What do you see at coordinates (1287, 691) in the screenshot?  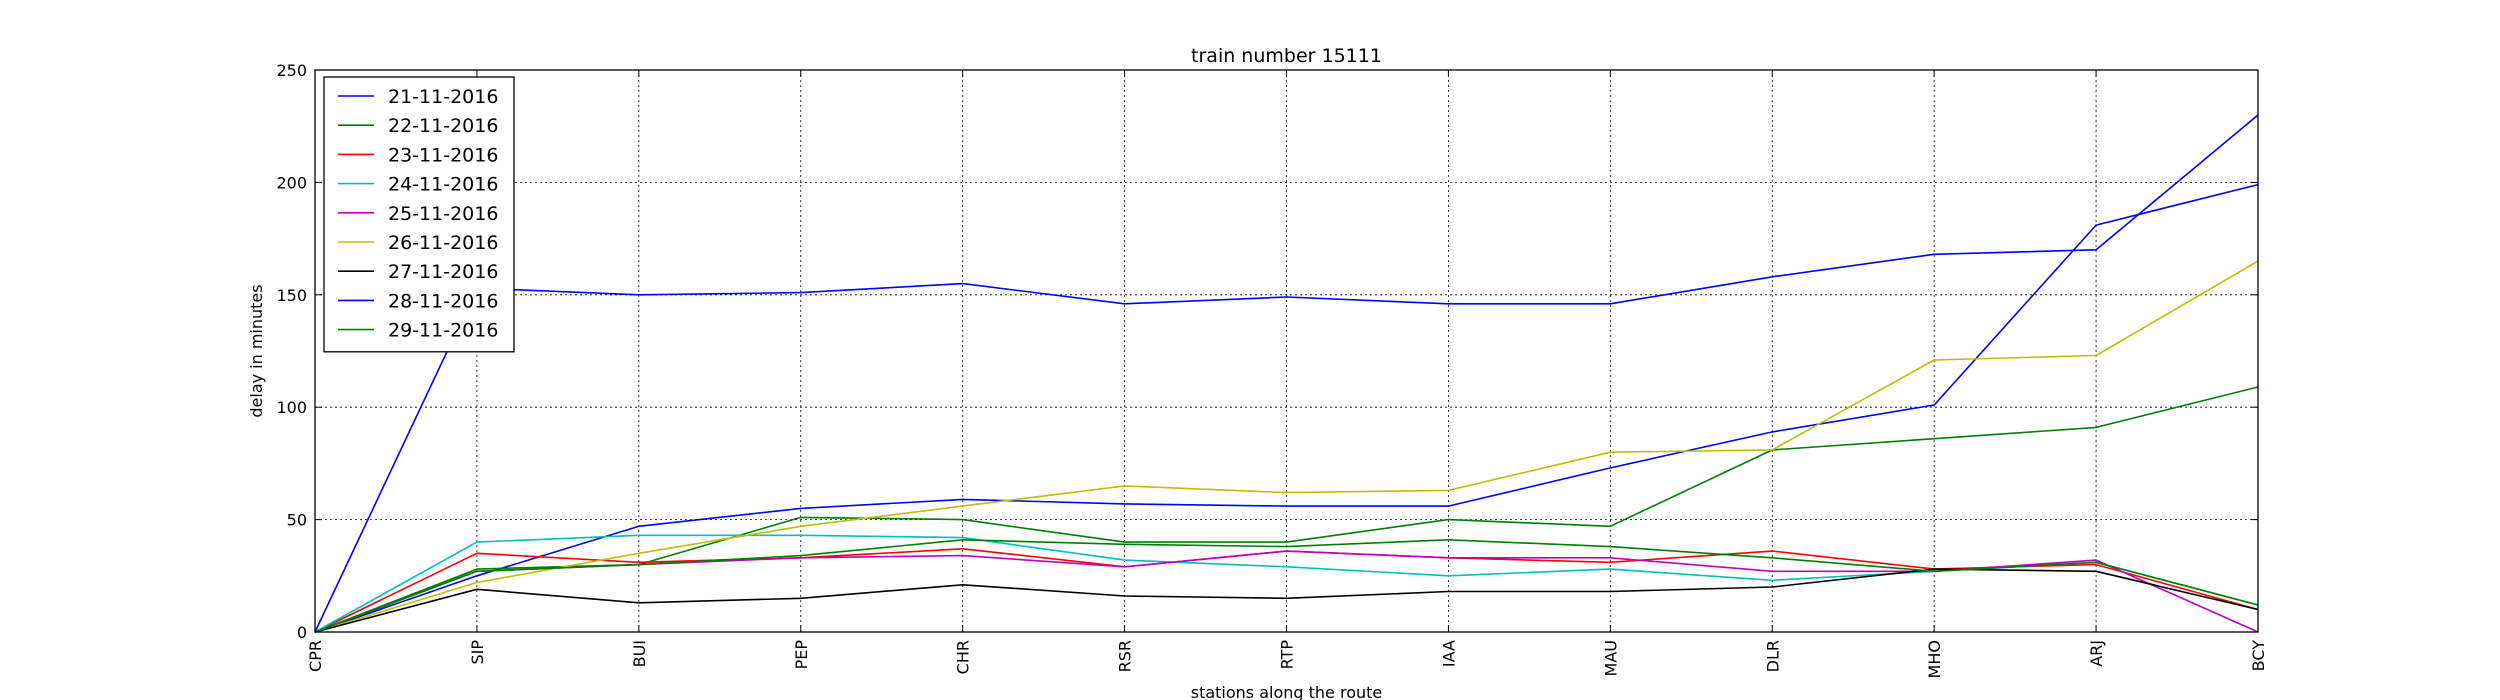 I see `x-axis-label: stations along the route` at bounding box center [1287, 691].